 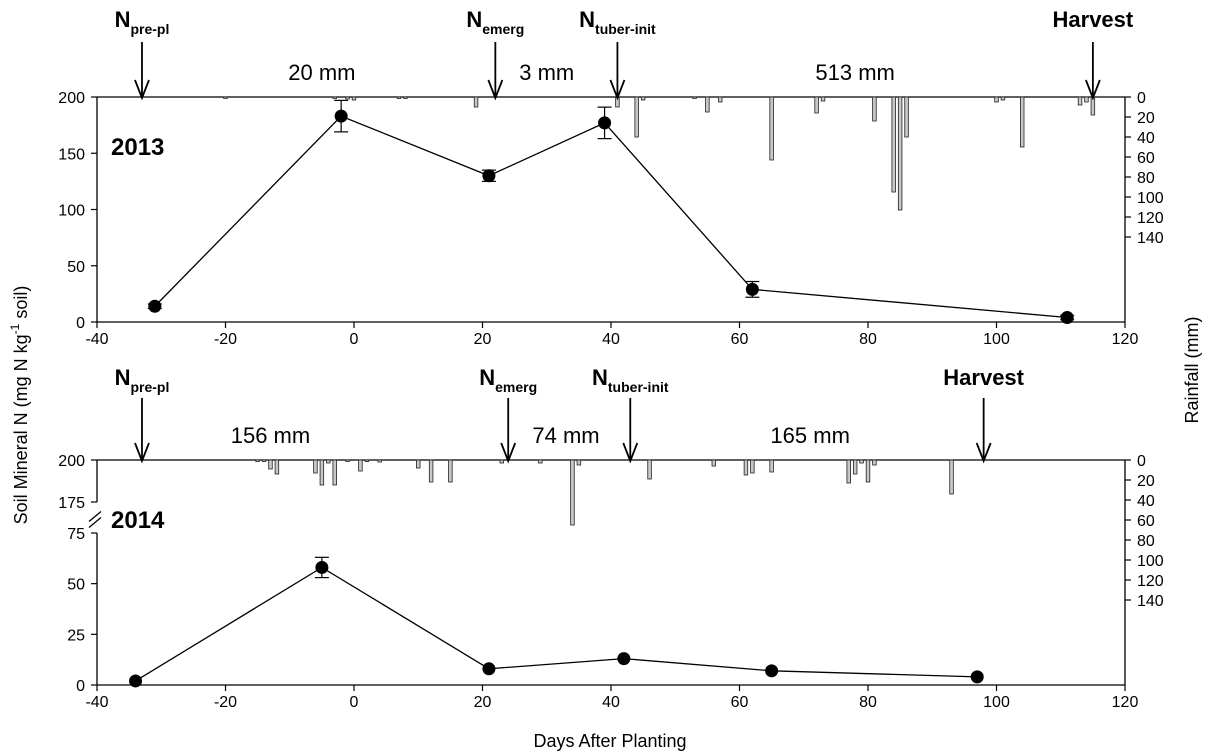 What do you see at coordinates (565, 435) in the screenshot?
I see `rain-total-label: 74 mm` at bounding box center [565, 435].